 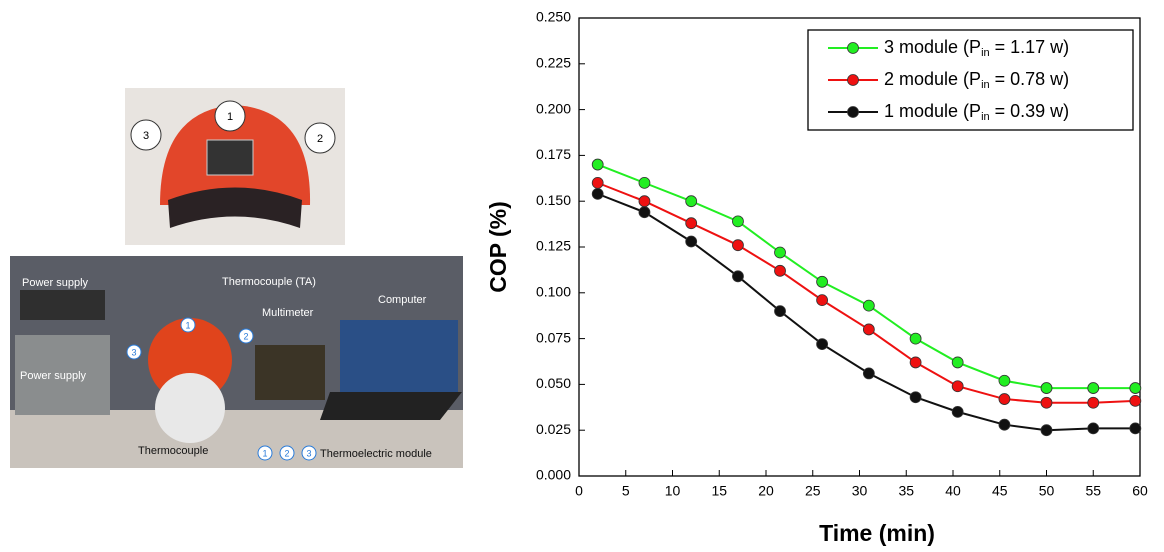 What do you see at coordinates (976, 48) in the screenshot?
I see `legend-label: 3 module (Pin = 1.17 w)` at bounding box center [976, 48].